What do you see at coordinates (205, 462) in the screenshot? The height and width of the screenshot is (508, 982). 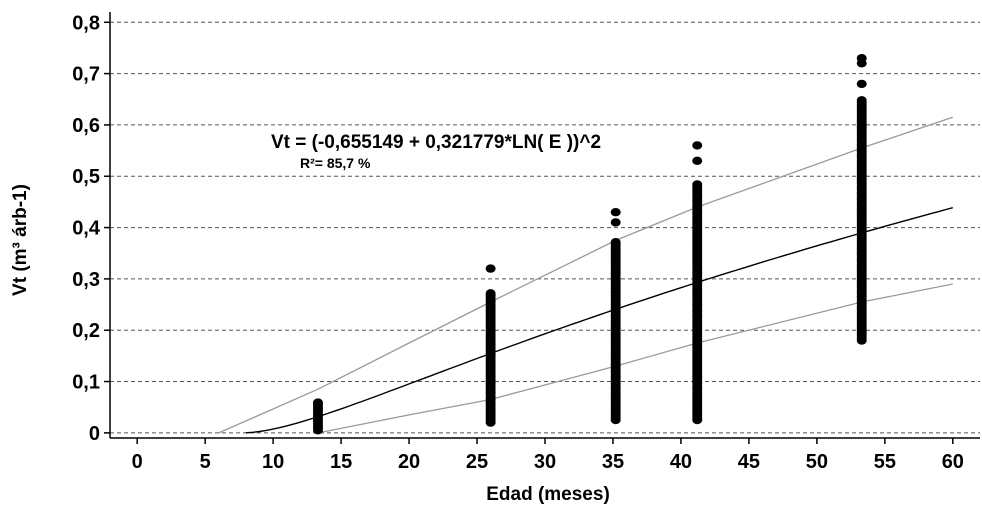 I see `x-tick-label: 5` at bounding box center [205, 462].